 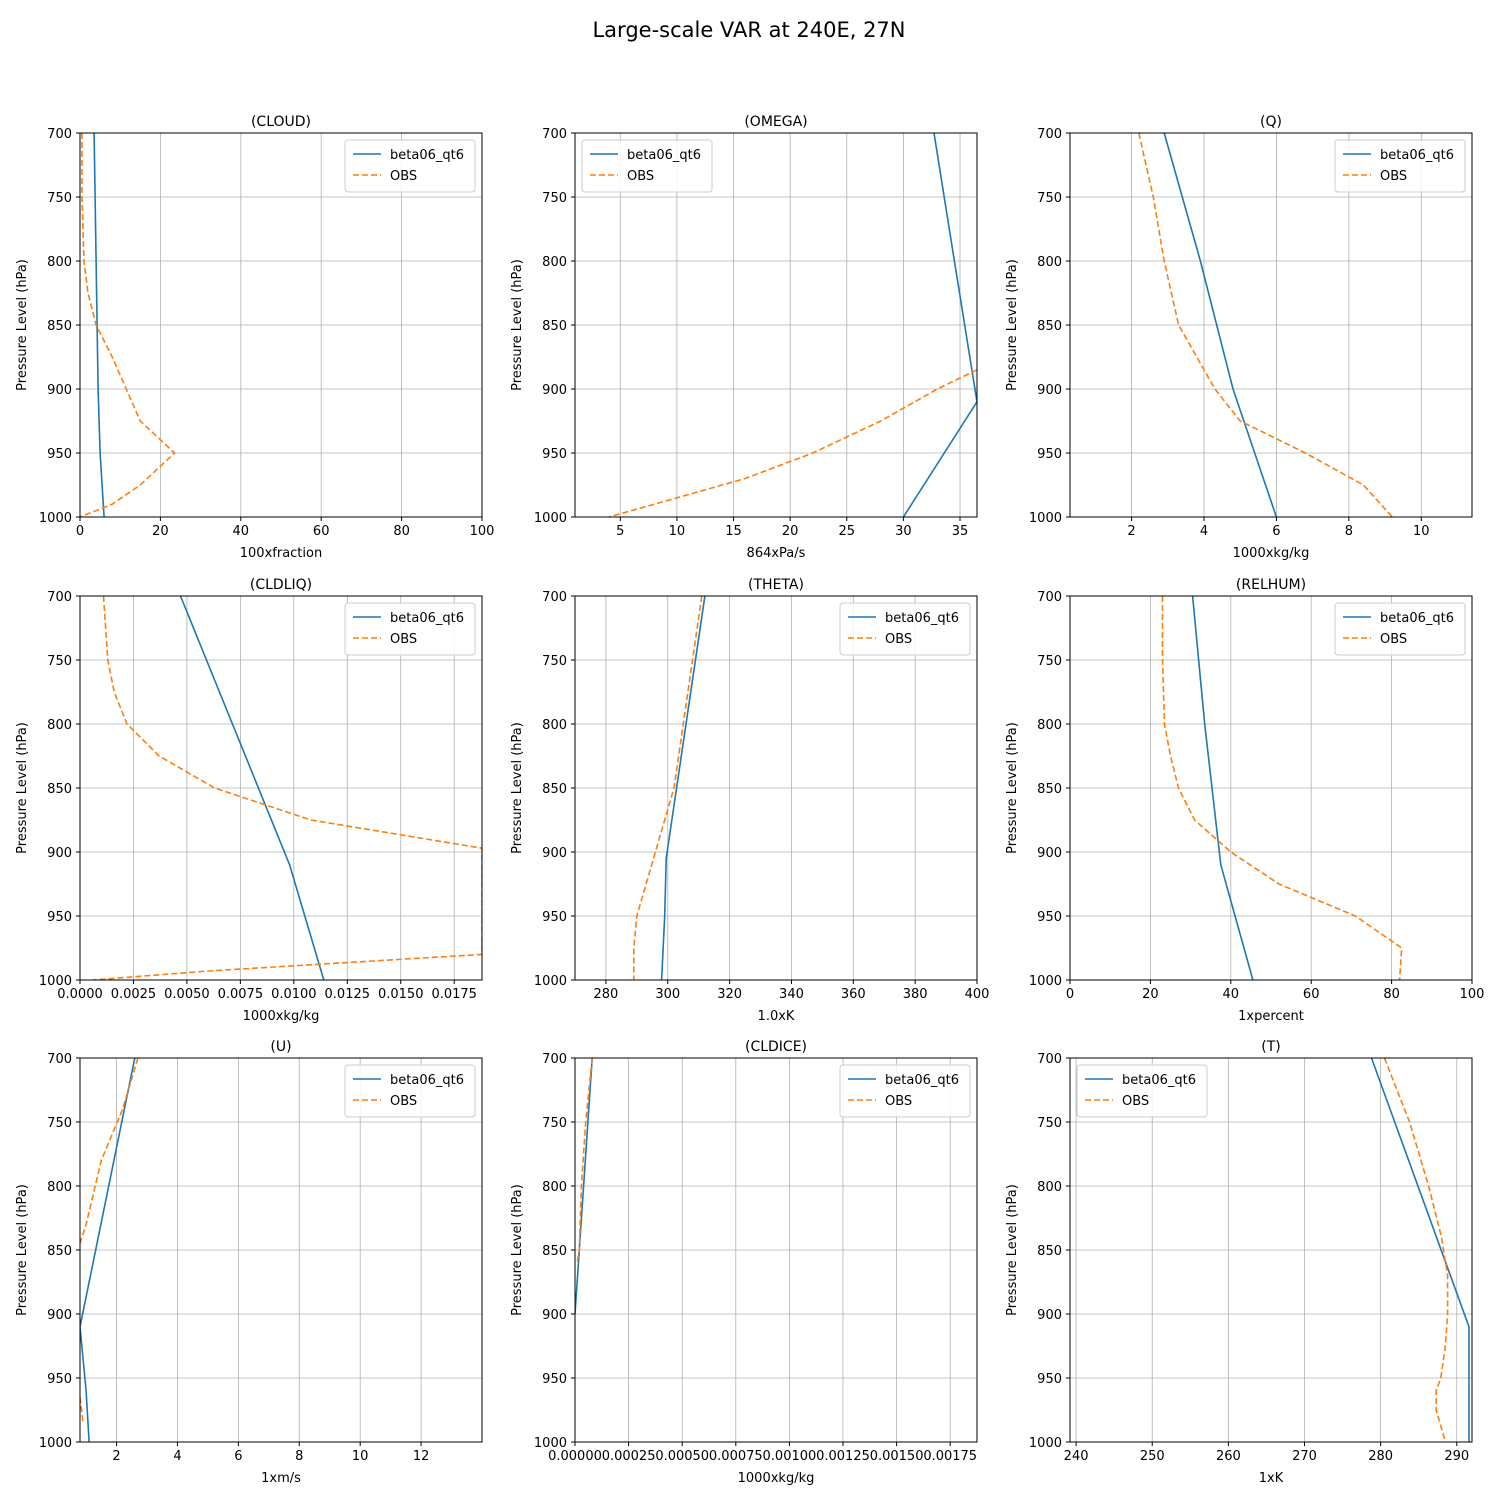 I want to click on x-tick-label: 0.0050, so click(x=187, y=994).